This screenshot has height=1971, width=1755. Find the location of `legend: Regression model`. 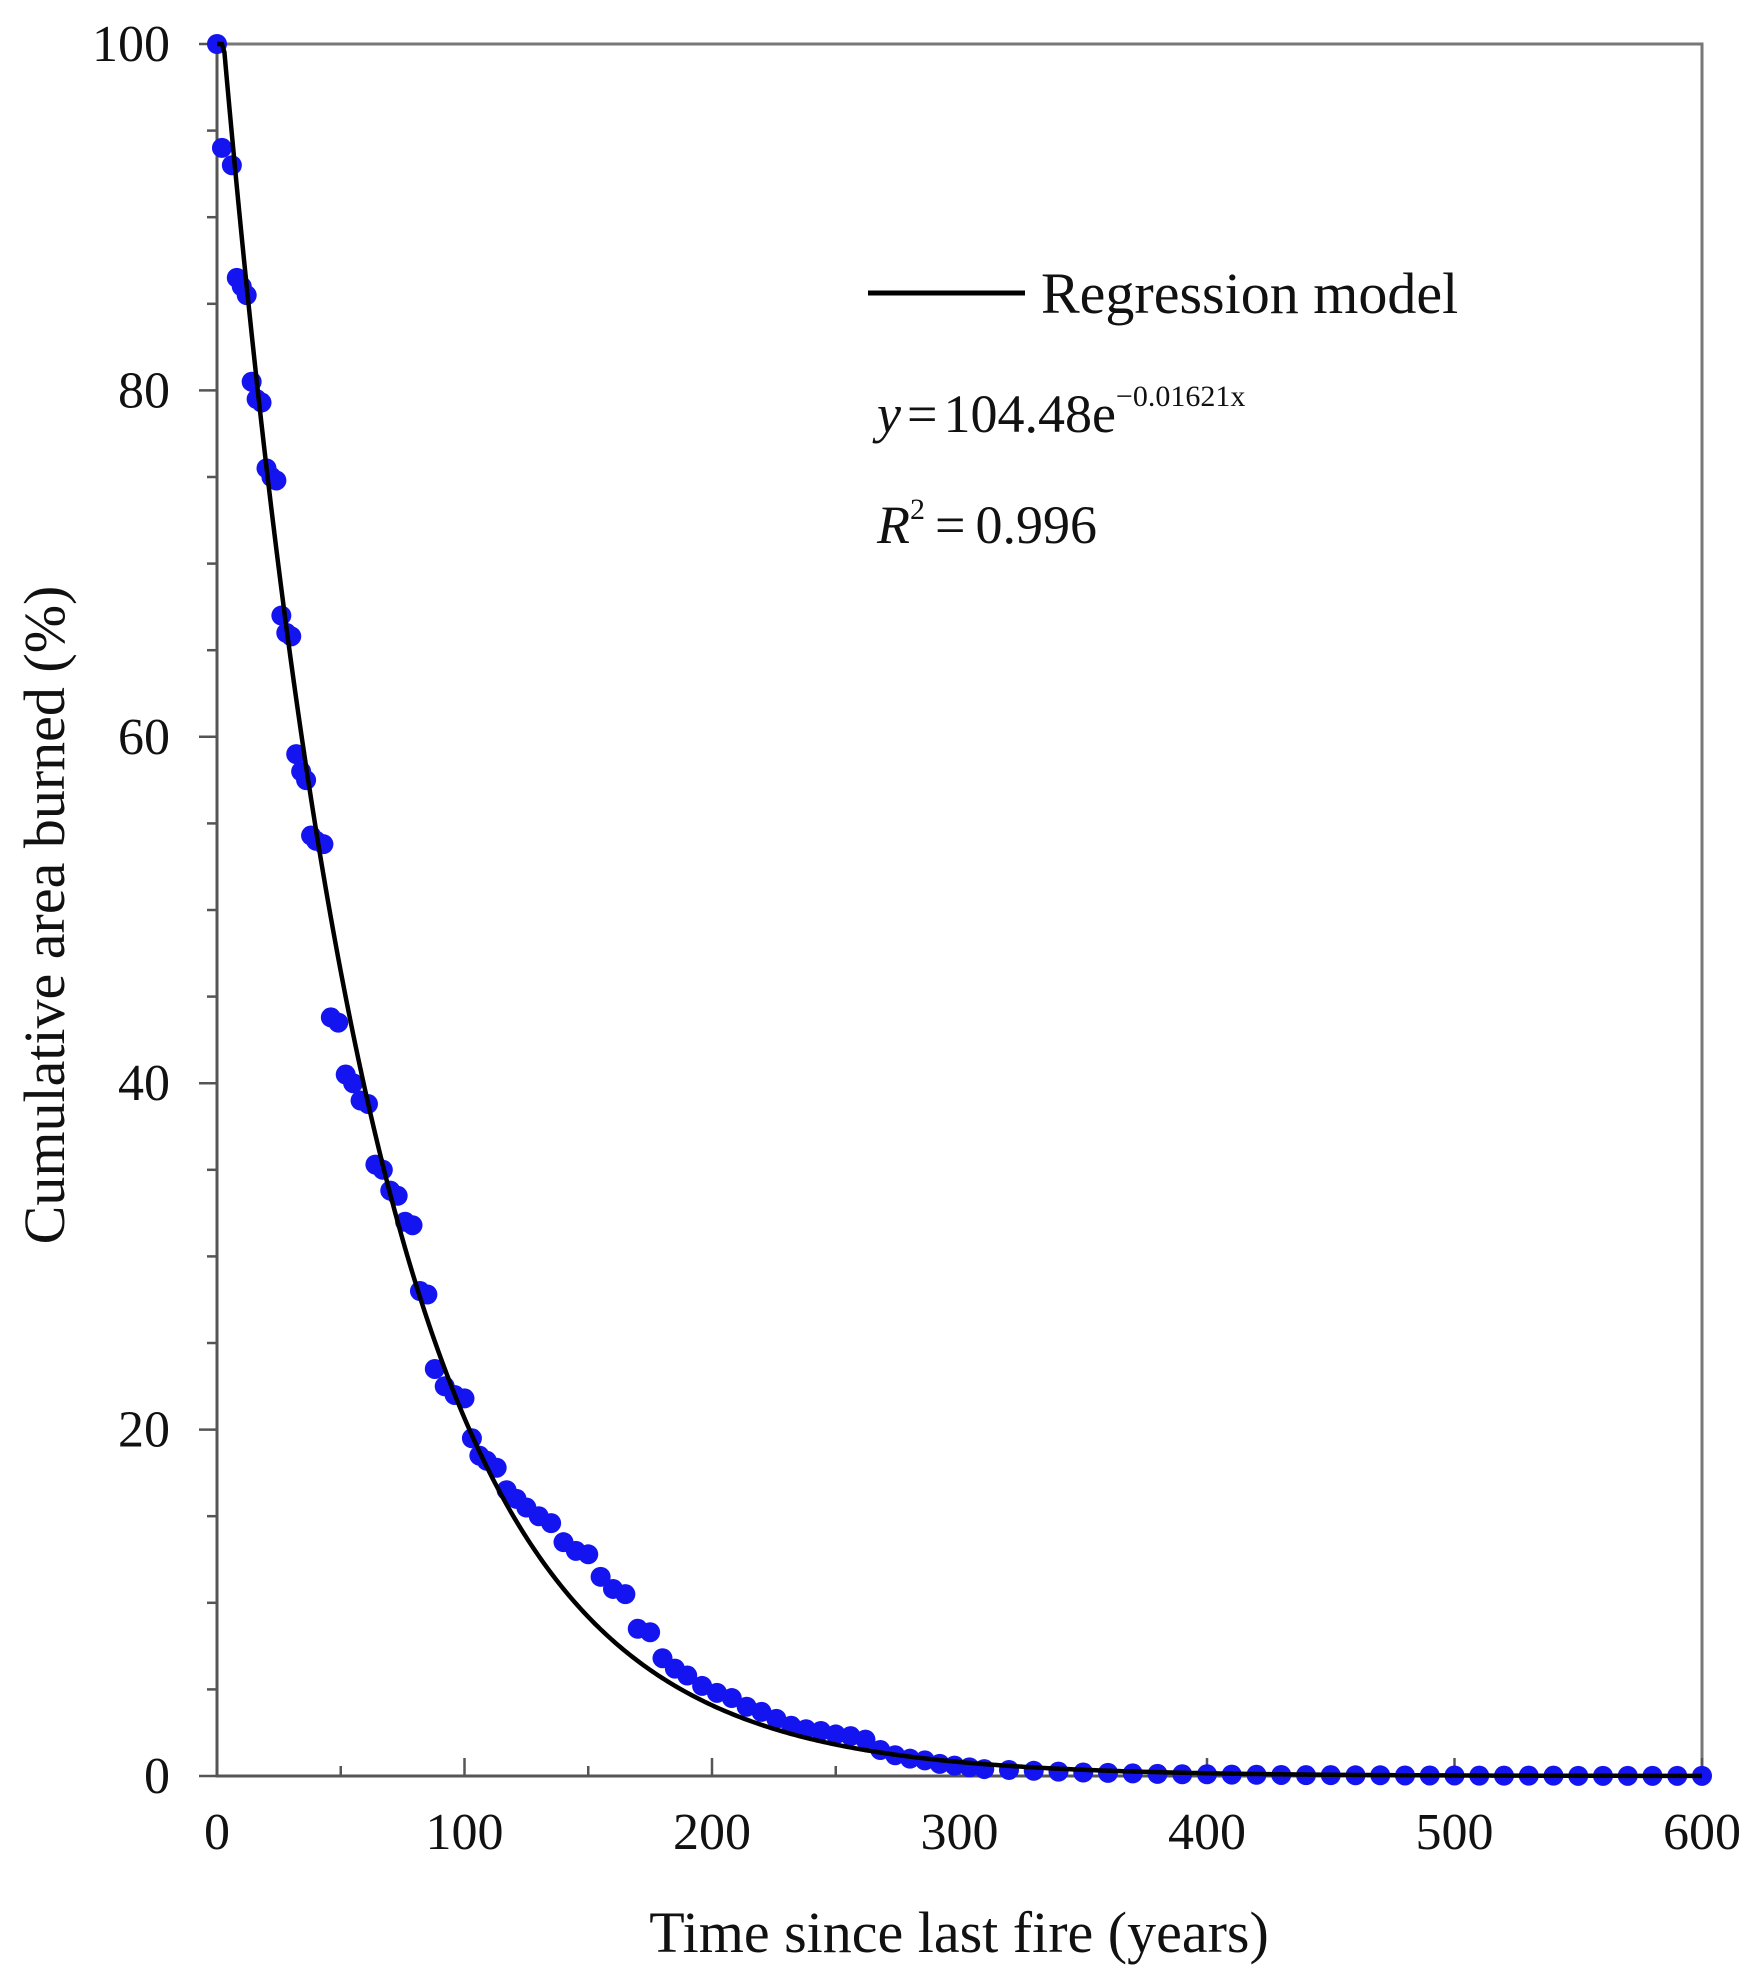

legend: Regression model is located at coordinates (1163, 293).